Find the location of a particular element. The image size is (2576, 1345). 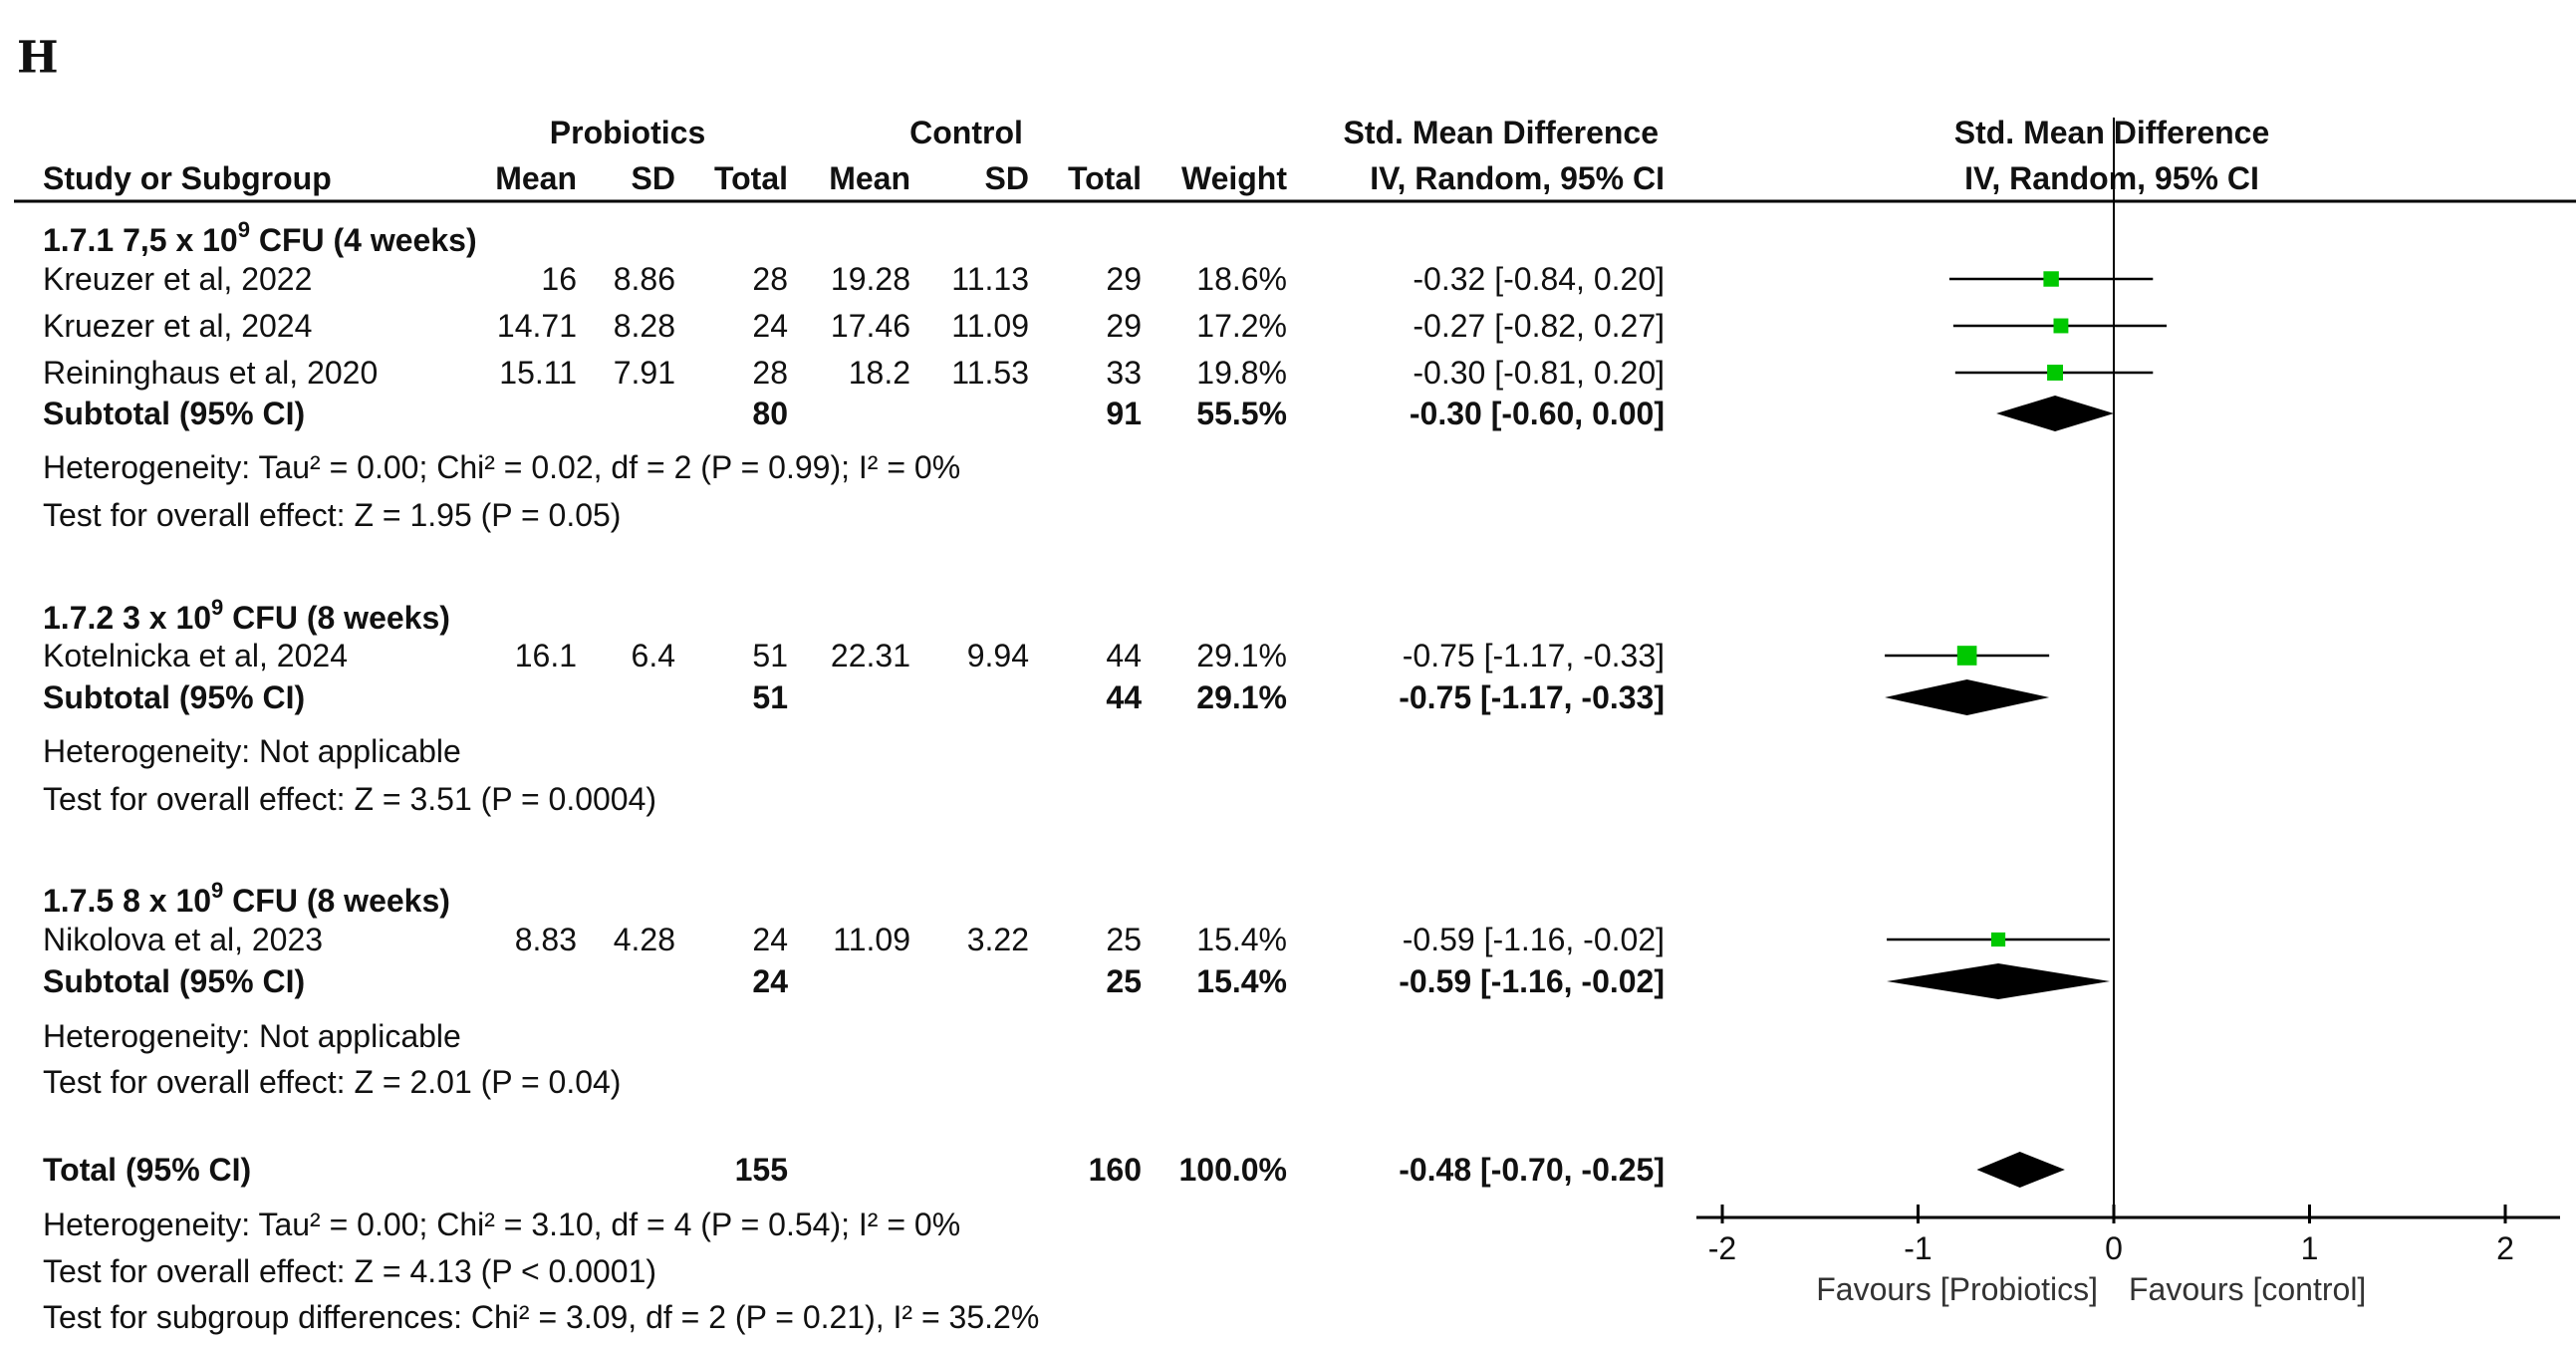

cell-c-n: 29 is located at coordinates (1124, 326).